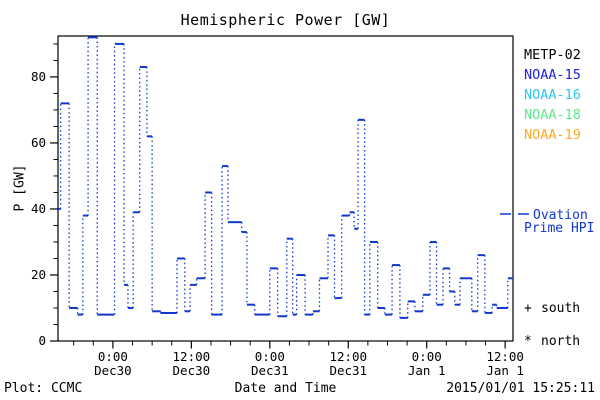 The height and width of the screenshot is (400, 600). What do you see at coordinates (285, 388) in the screenshot?
I see `x-axis-label: Date and Time` at bounding box center [285, 388].